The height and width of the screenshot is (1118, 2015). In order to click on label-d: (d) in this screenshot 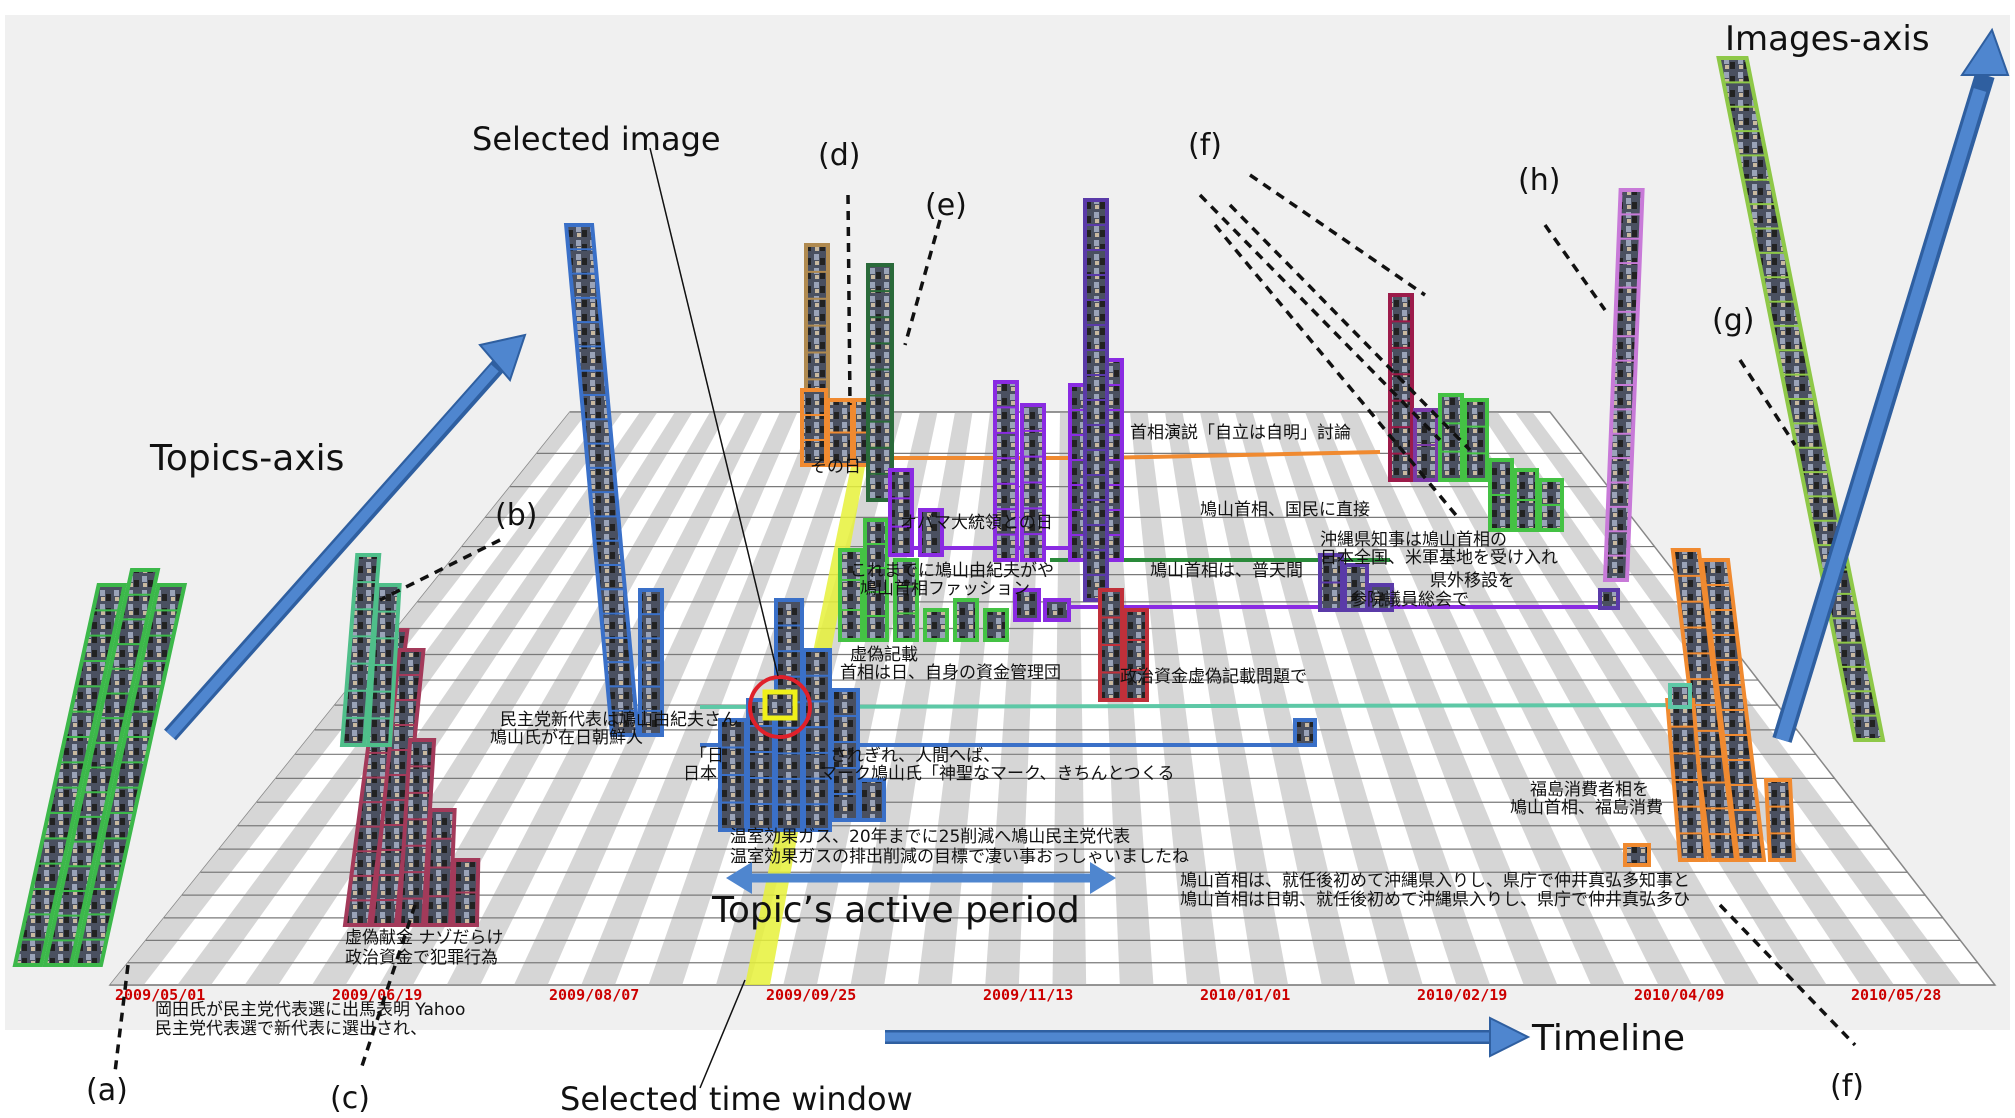, I will do `click(839, 155)`.